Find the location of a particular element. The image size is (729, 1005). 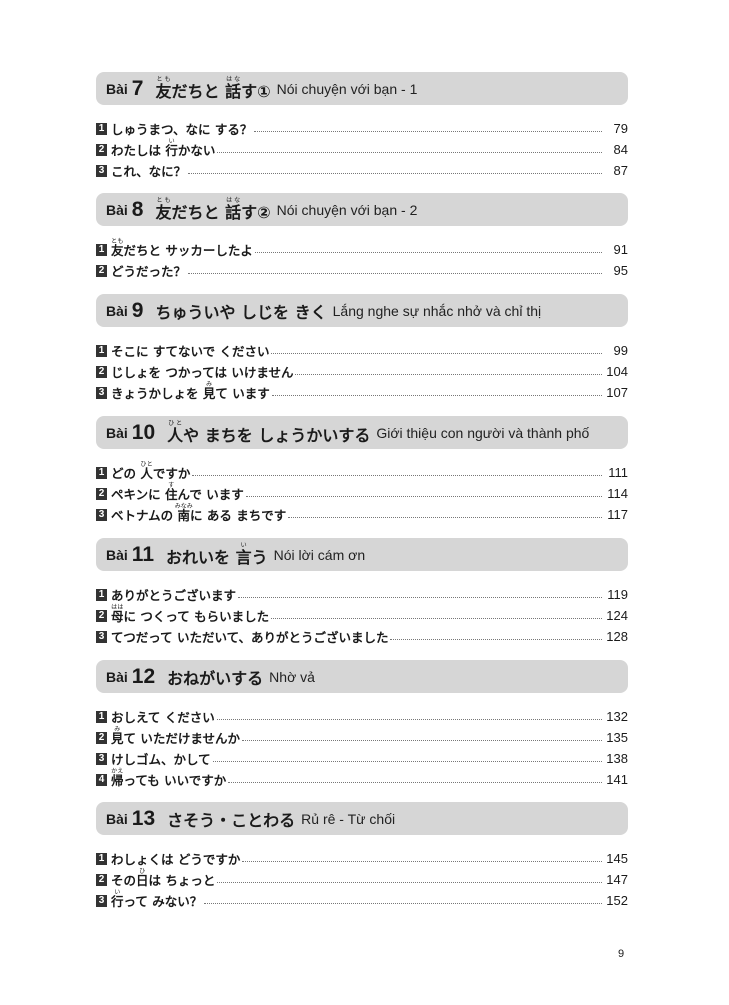

text-segment: しゅうまつ、なに する？ is located at coordinates (182, 129).